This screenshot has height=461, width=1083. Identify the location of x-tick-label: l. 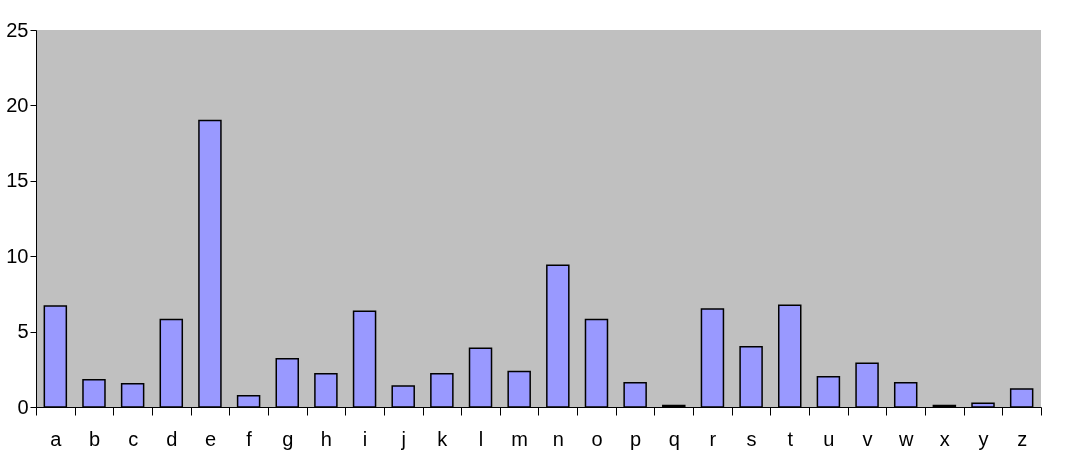
(481, 438).